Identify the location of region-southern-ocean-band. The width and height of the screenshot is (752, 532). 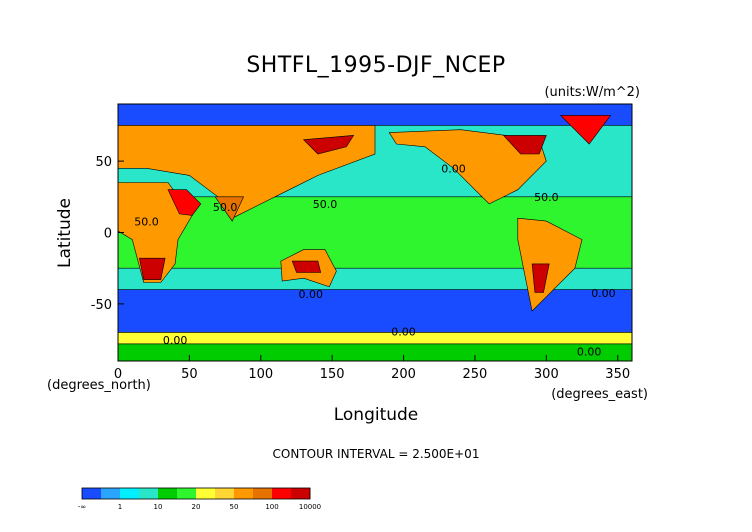
(375, 311).